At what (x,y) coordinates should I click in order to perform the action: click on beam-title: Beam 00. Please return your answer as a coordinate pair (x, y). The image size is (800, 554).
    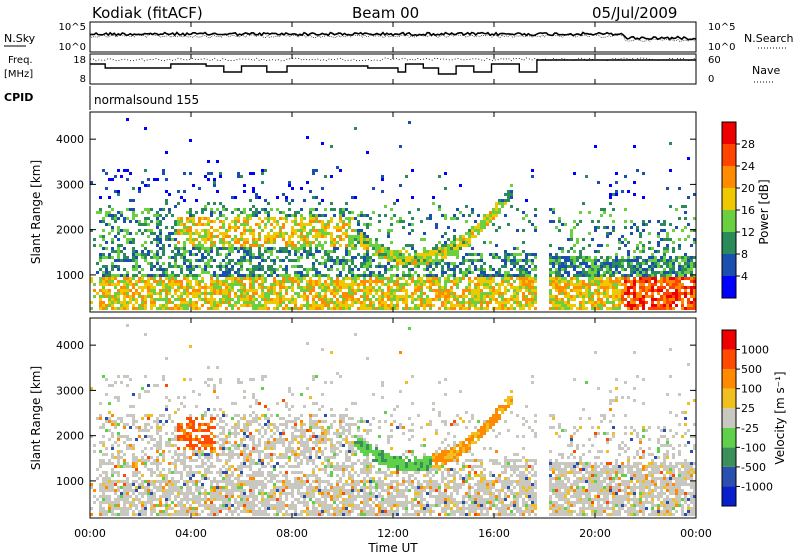
    Looking at the image, I should click on (385, 13).